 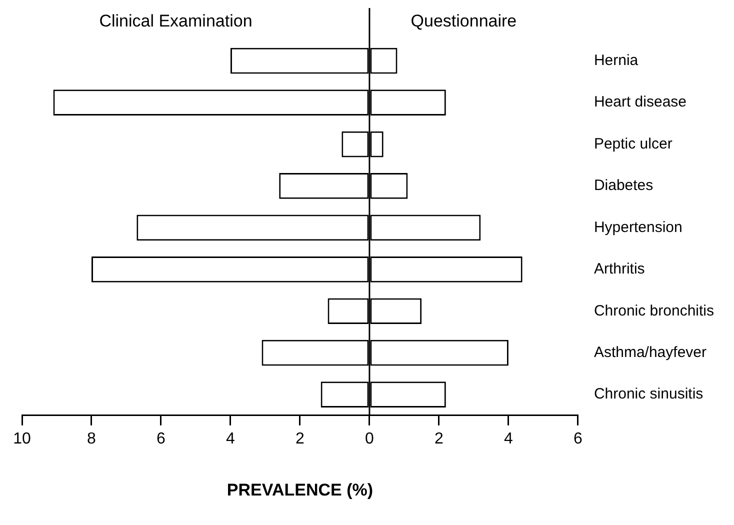 I want to click on y-tick-label: Chronic sinusitis, so click(x=649, y=394).